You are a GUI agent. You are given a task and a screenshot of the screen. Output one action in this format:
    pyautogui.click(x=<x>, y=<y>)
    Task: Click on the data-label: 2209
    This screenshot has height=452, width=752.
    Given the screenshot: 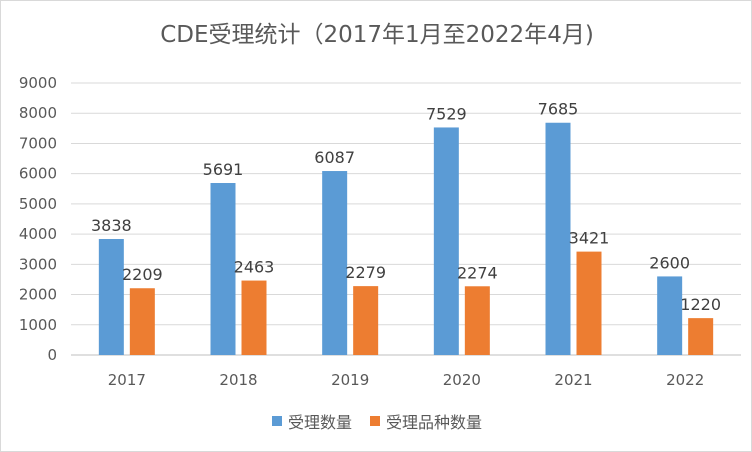 What is the action you would take?
    pyautogui.click(x=142, y=274)
    